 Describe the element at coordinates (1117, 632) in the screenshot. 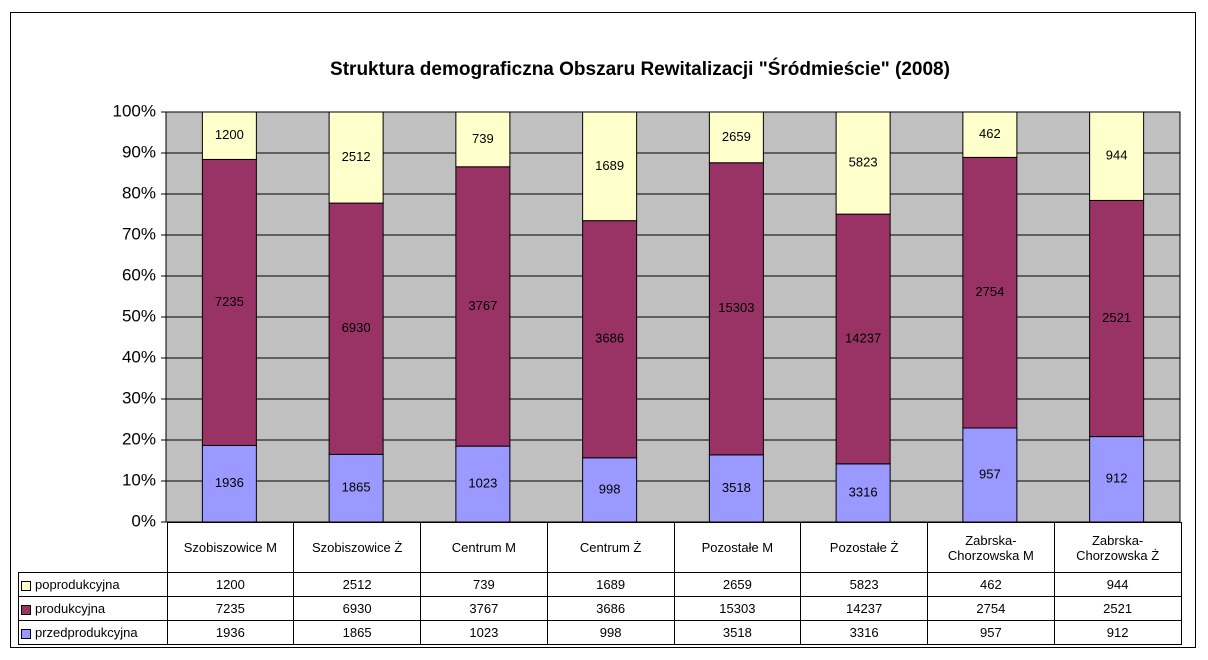

I see `table-value: 912` at that location.